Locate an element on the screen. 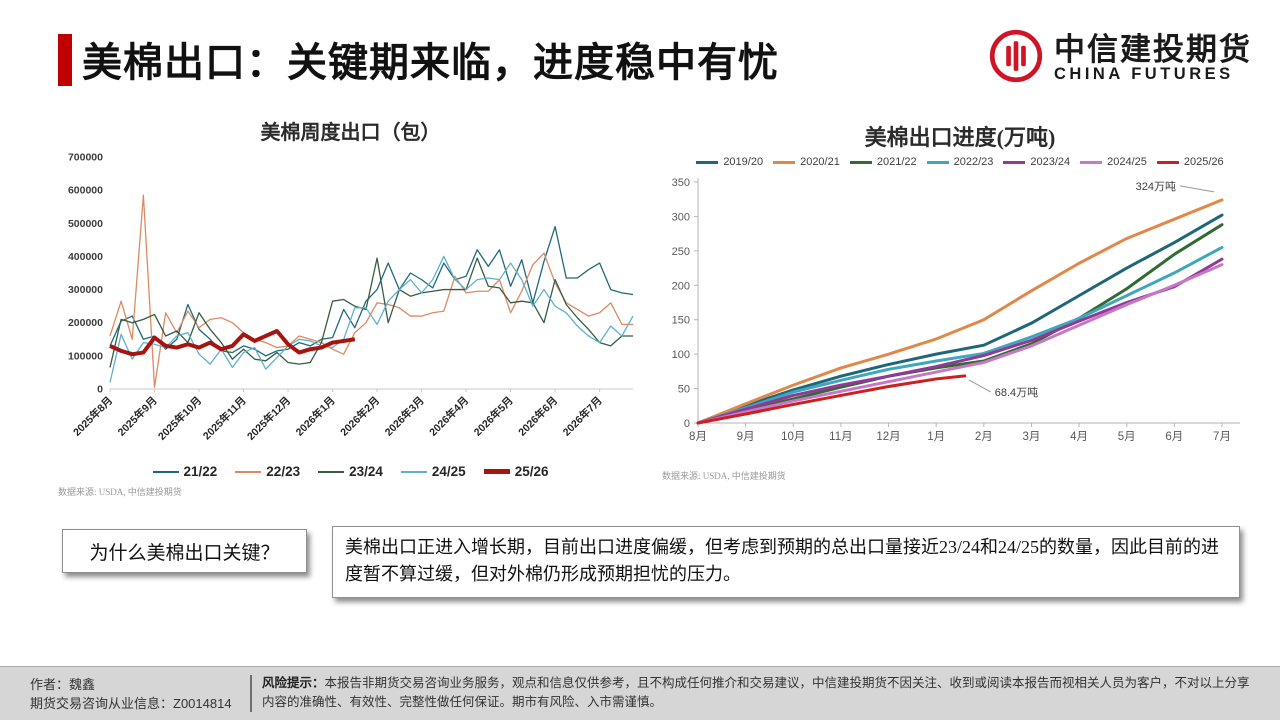 The image size is (1280, 720). footer-author-line2: 期货交易咨询从业信息：Z0014814 is located at coordinates (131, 703).